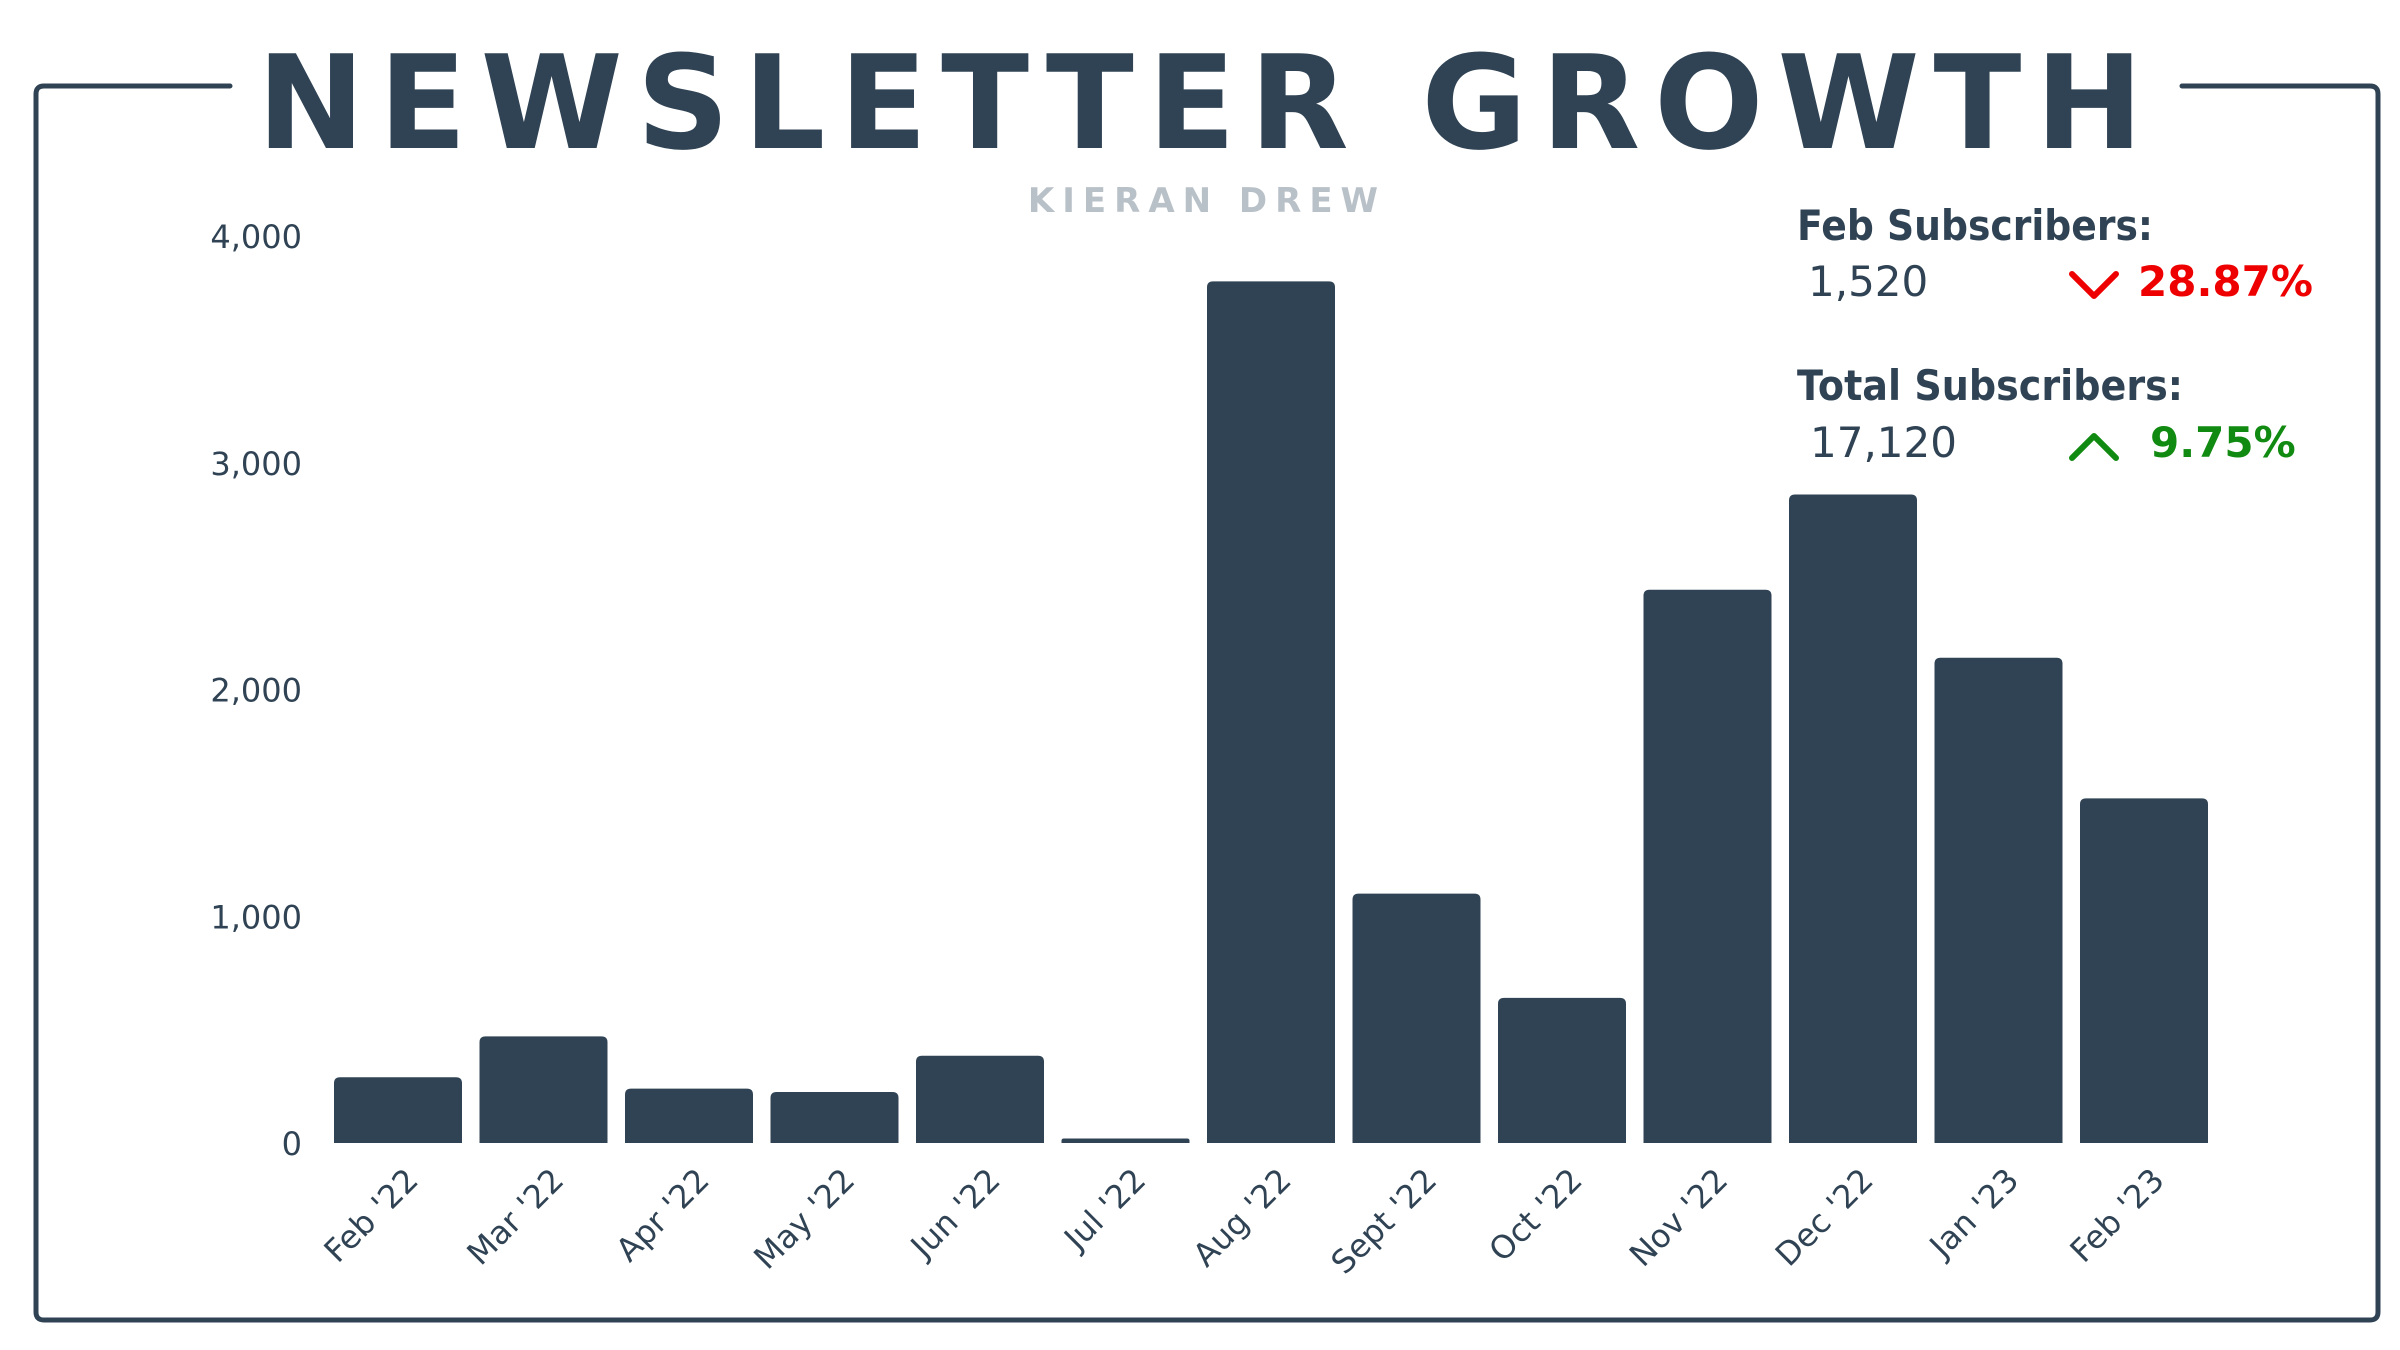  I want to click on chevron-up-icon, so click(2094, 447).